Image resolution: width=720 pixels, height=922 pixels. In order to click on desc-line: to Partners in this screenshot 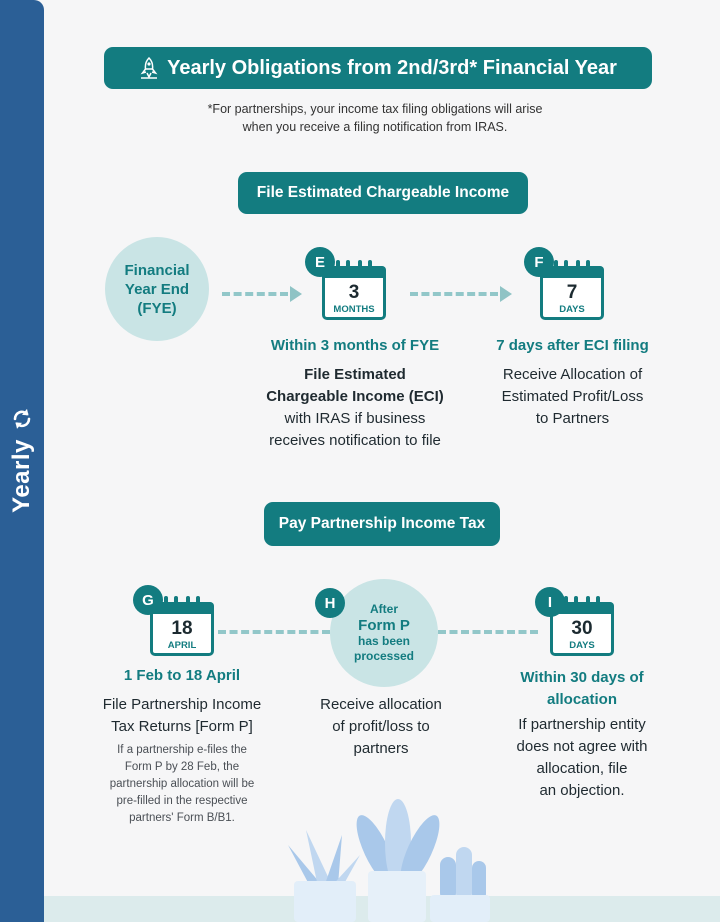, I will do `click(572, 418)`.